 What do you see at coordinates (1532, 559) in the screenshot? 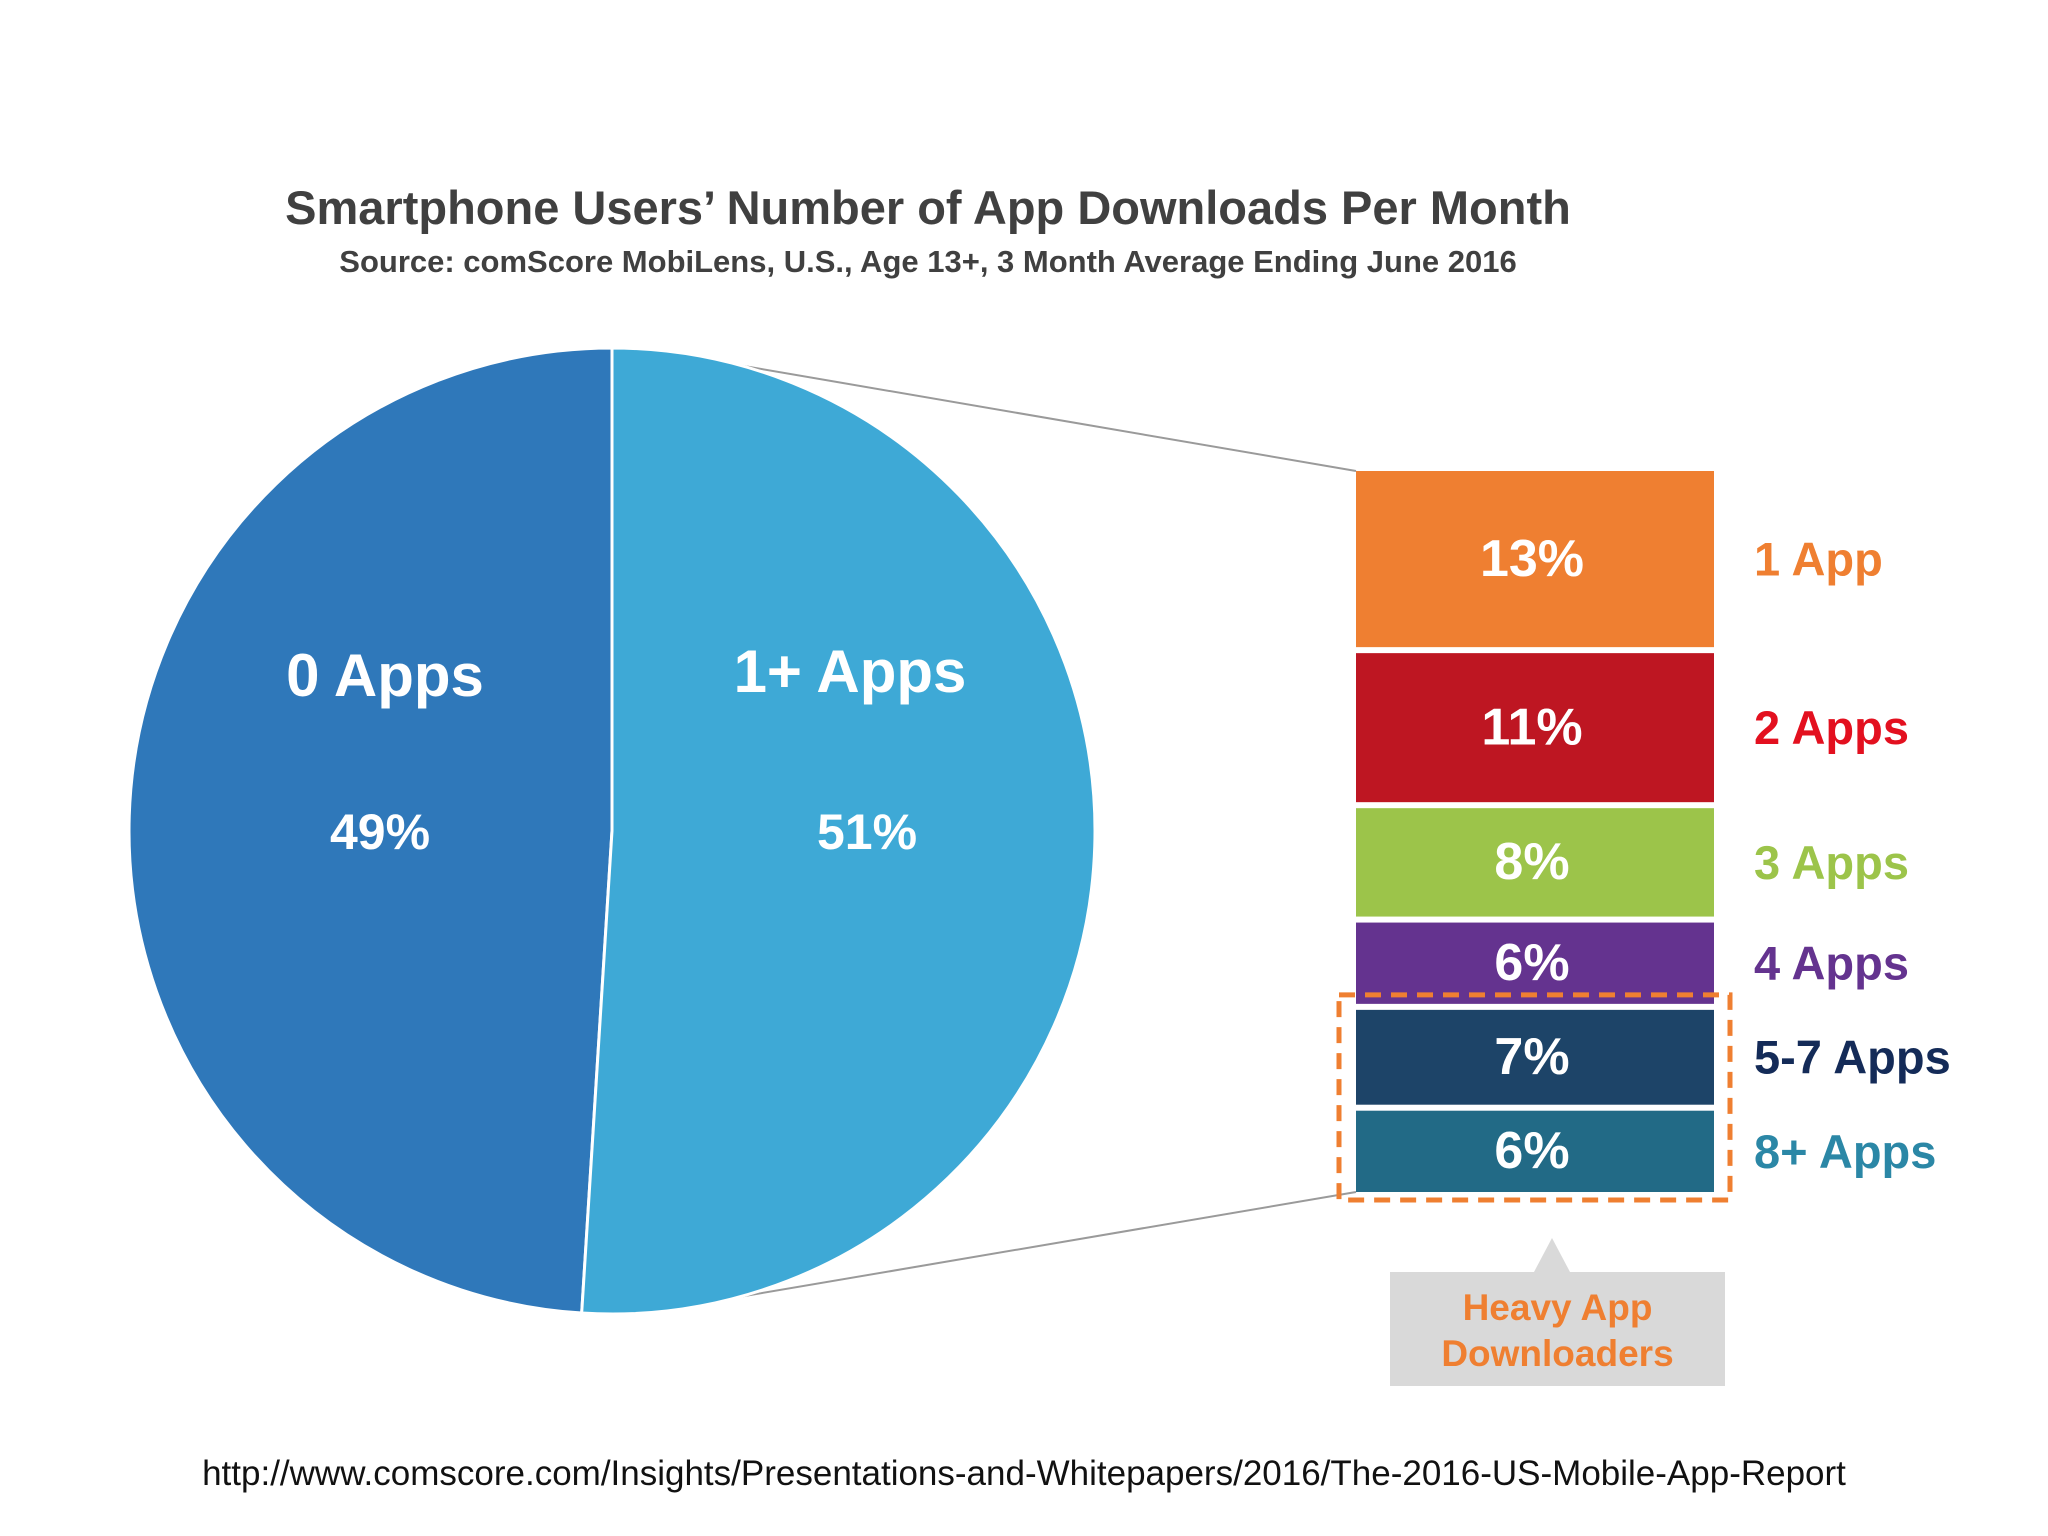
I see `bar-value-label: 13%` at bounding box center [1532, 559].